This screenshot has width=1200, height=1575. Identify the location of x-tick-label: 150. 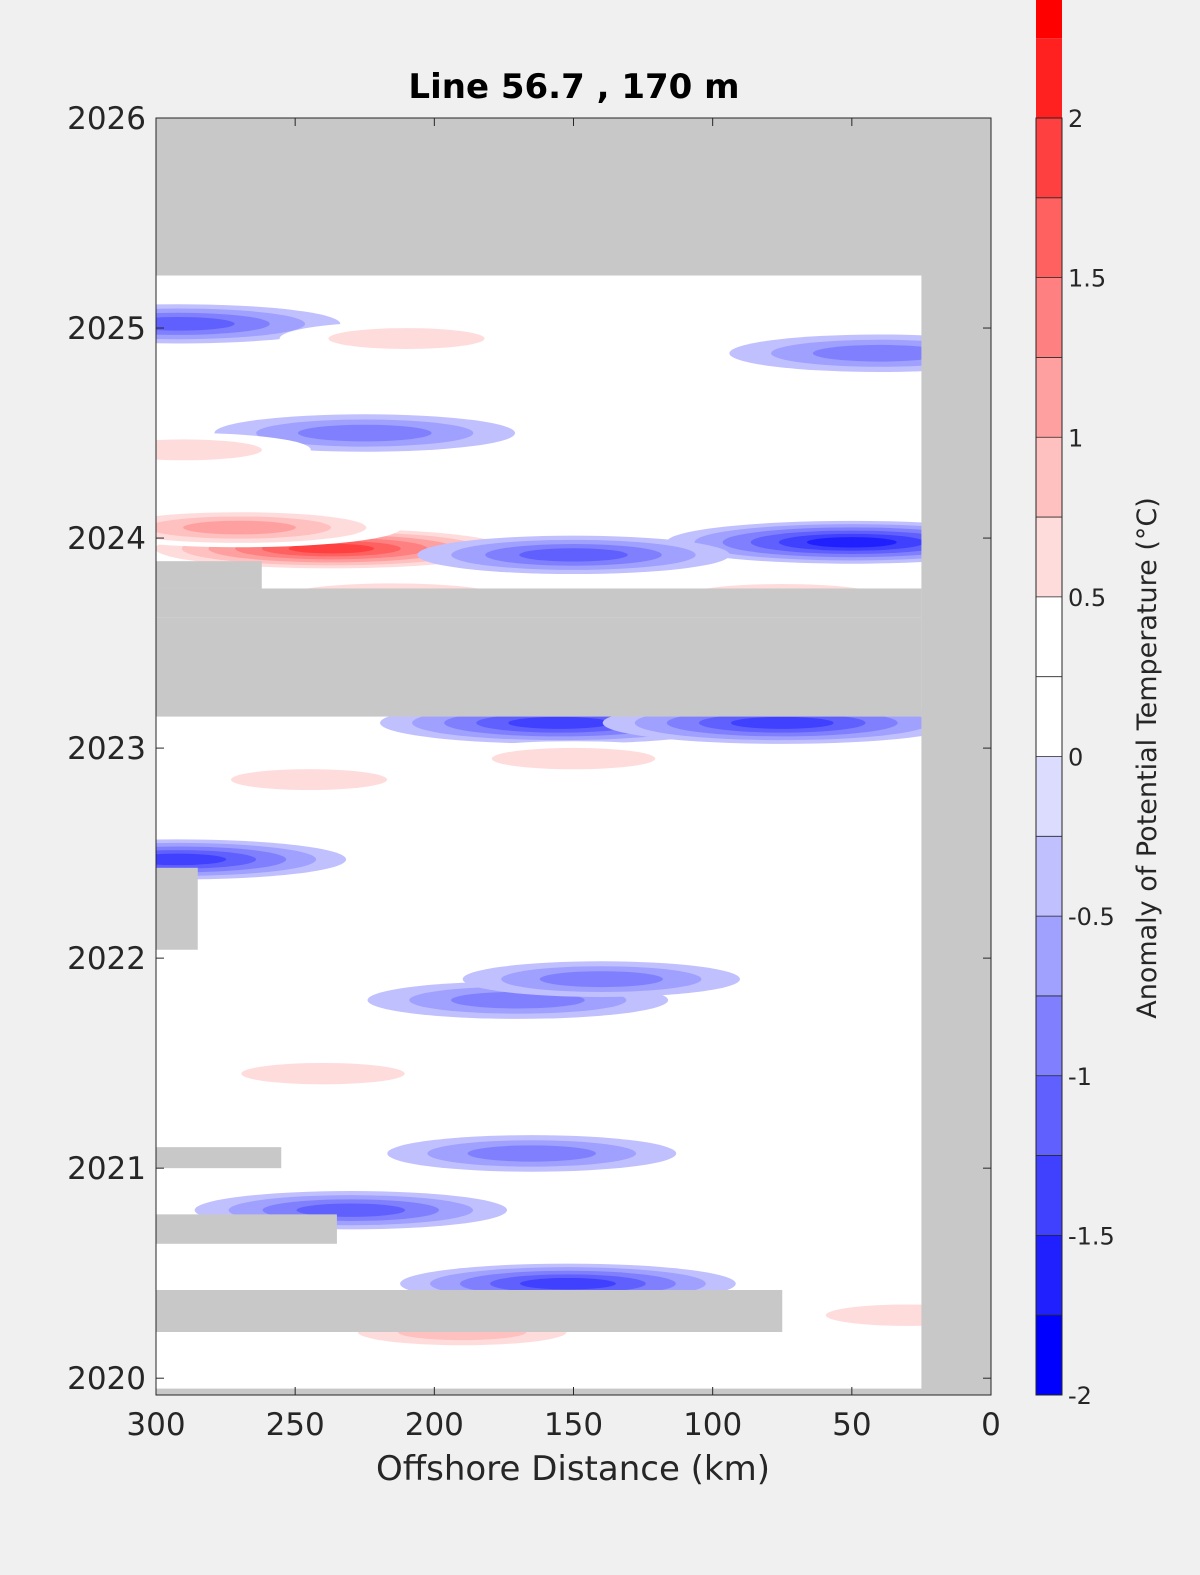
(573, 1425).